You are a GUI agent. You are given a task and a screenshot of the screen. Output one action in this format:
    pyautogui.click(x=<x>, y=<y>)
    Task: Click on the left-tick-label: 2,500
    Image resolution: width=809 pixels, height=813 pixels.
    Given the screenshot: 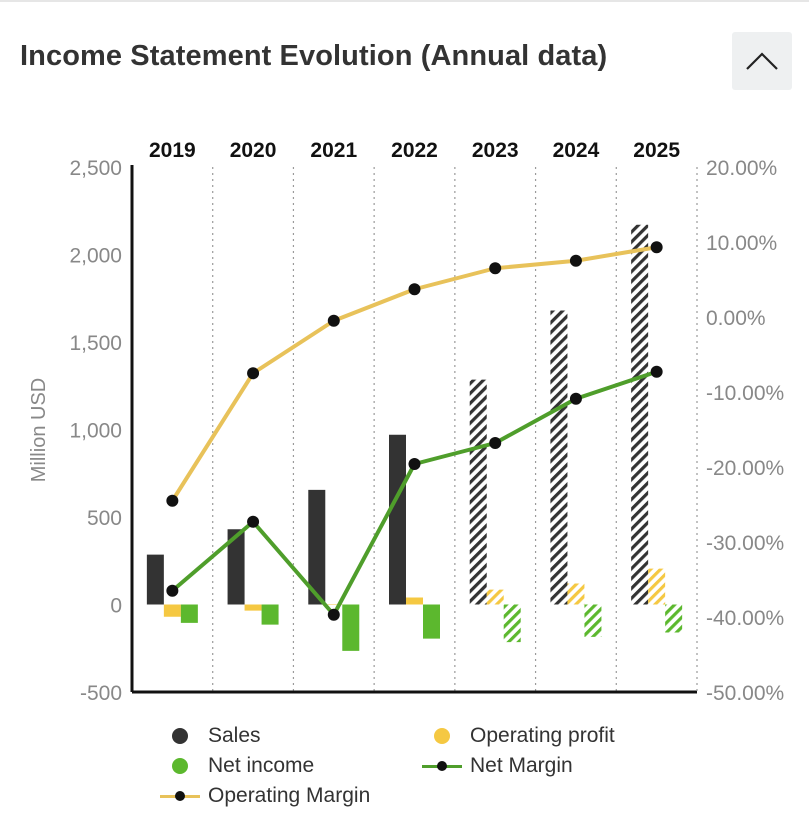 What is the action you would take?
    pyautogui.click(x=95, y=168)
    